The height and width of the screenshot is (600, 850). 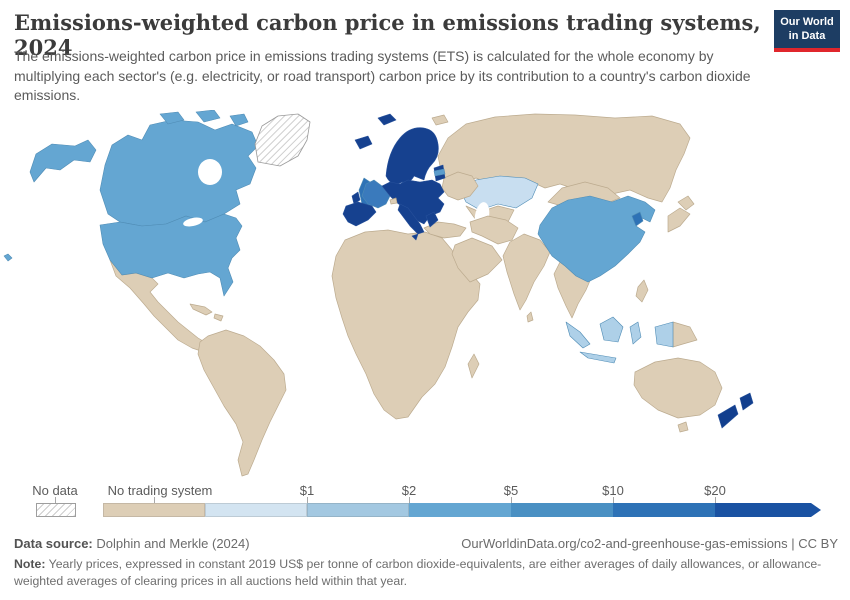 What do you see at coordinates (55, 490) in the screenshot?
I see `legend-no-data-label: No data` at bounding box center [55, 490].